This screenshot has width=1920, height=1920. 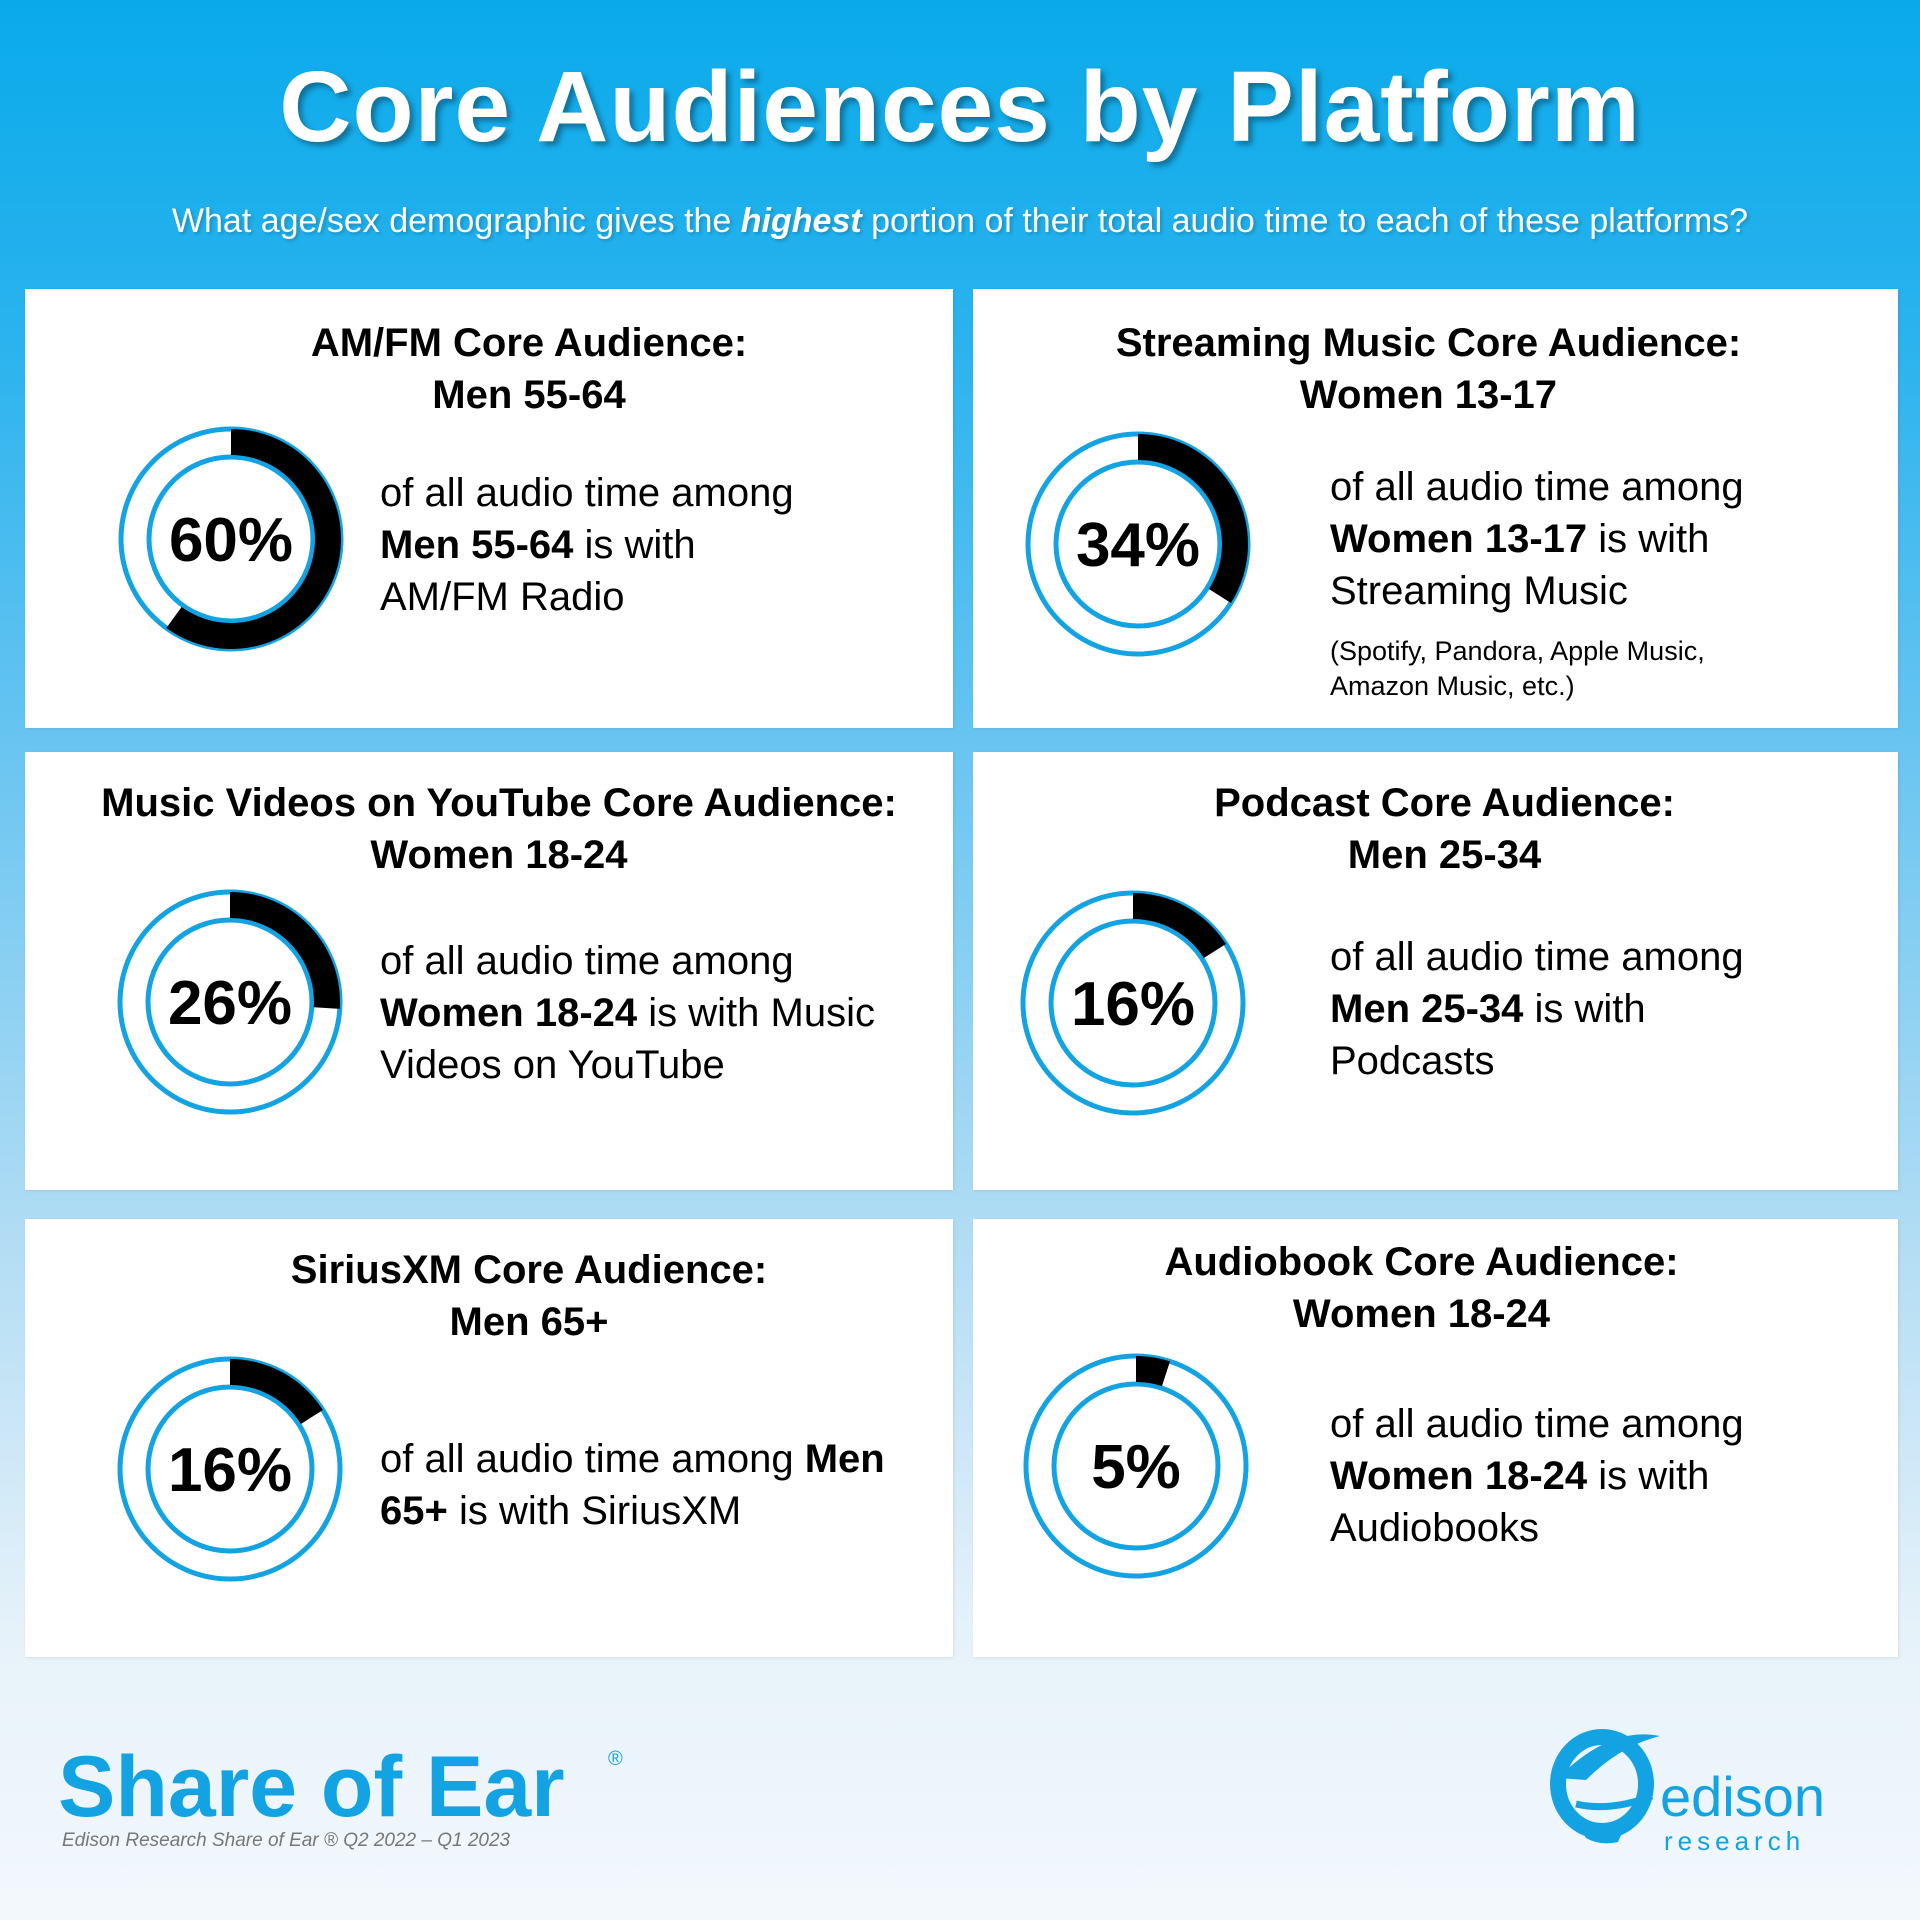 I want to click on subtitle-pre: What age/sex demographic gives the, so click(x=456, y=221).